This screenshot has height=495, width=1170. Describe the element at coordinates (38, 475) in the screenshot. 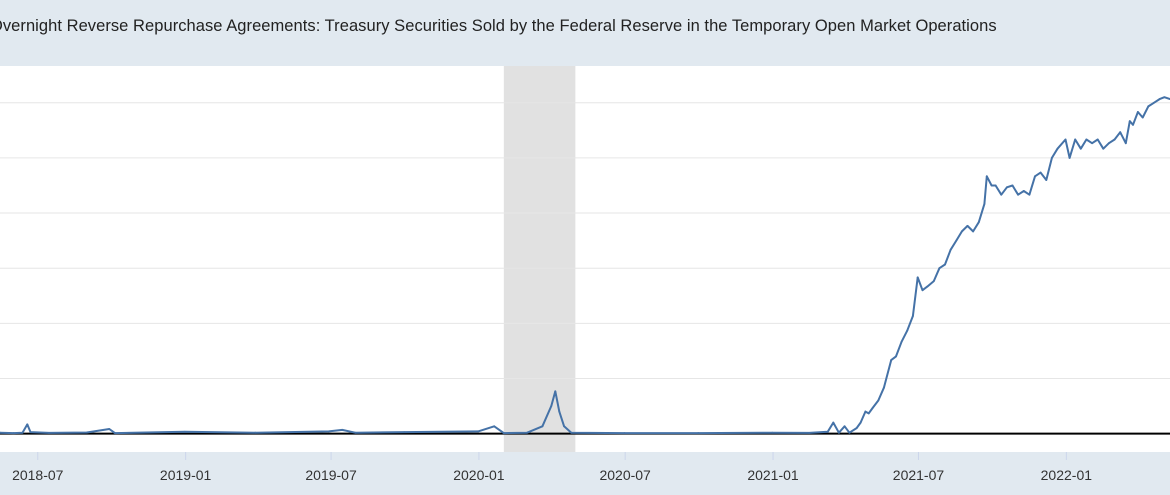

I see `x-tick-label: 2018-07` at that location.